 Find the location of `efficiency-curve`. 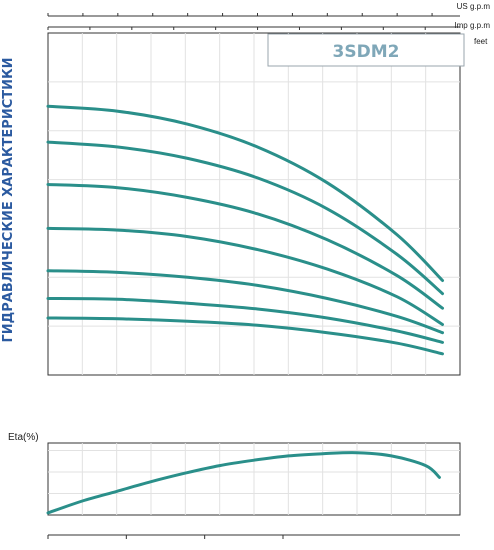

efficiency-curve is located at coordinates (243, 483).